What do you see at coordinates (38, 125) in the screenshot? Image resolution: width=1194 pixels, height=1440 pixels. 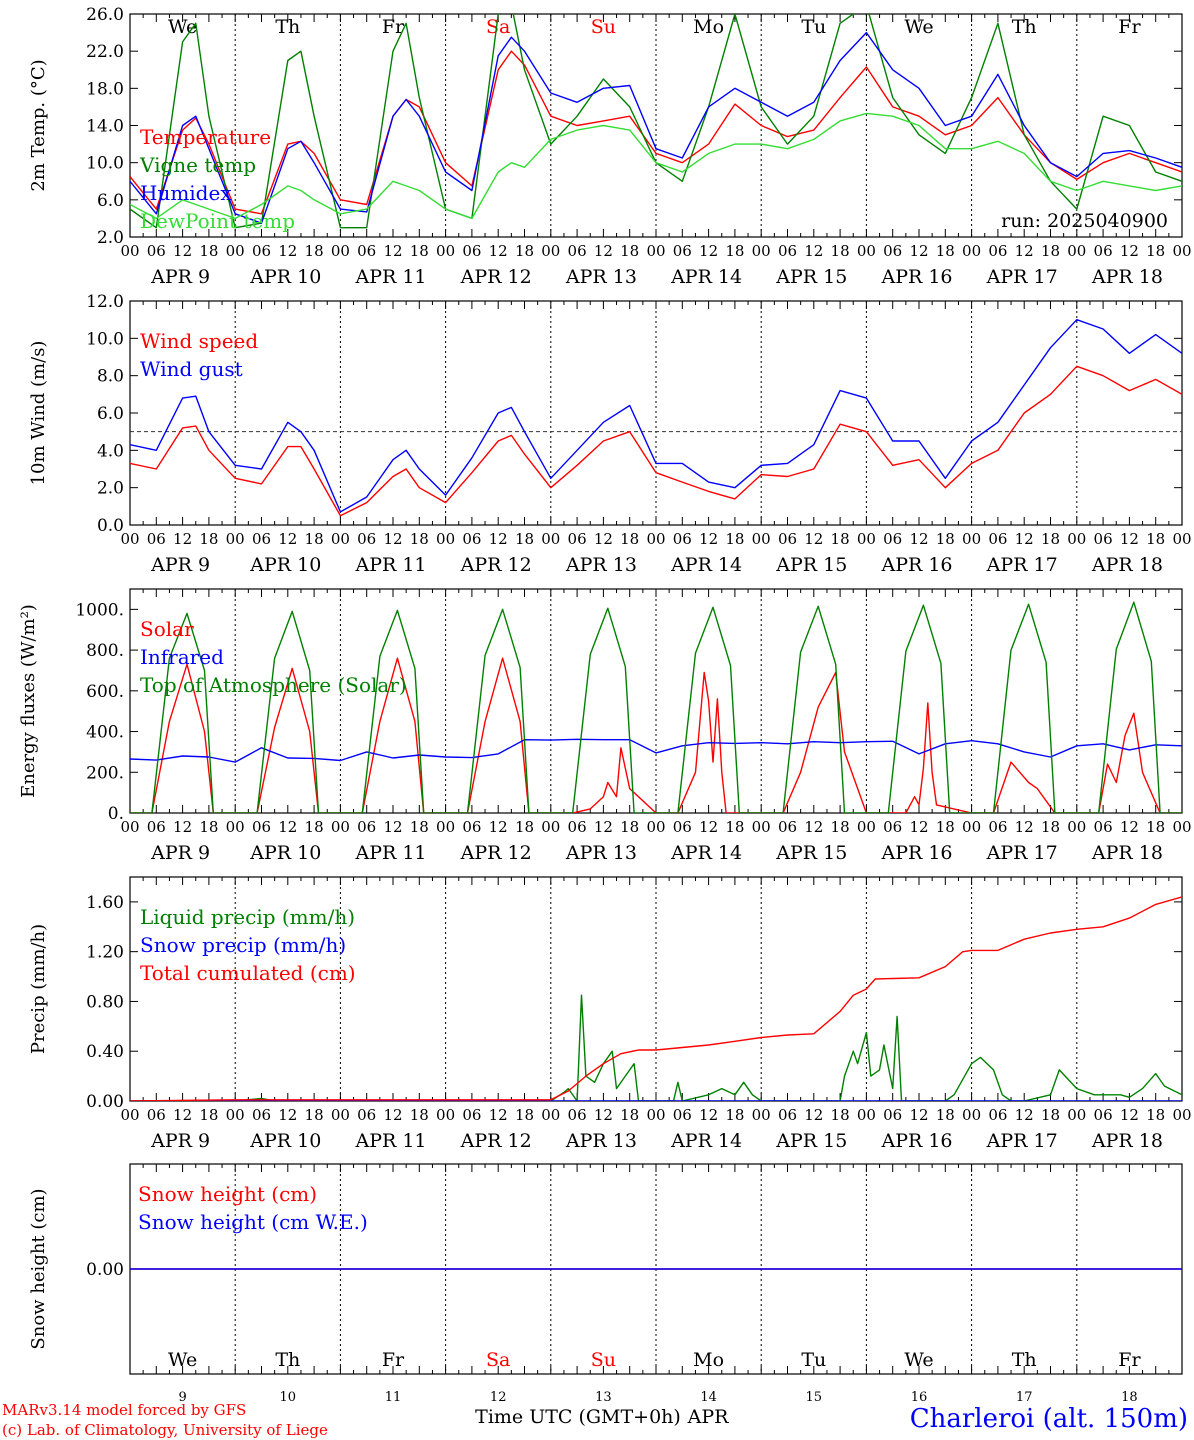 I see `y-axis-label: 2m Temp. (°C)` at bounding box center [38, 125].